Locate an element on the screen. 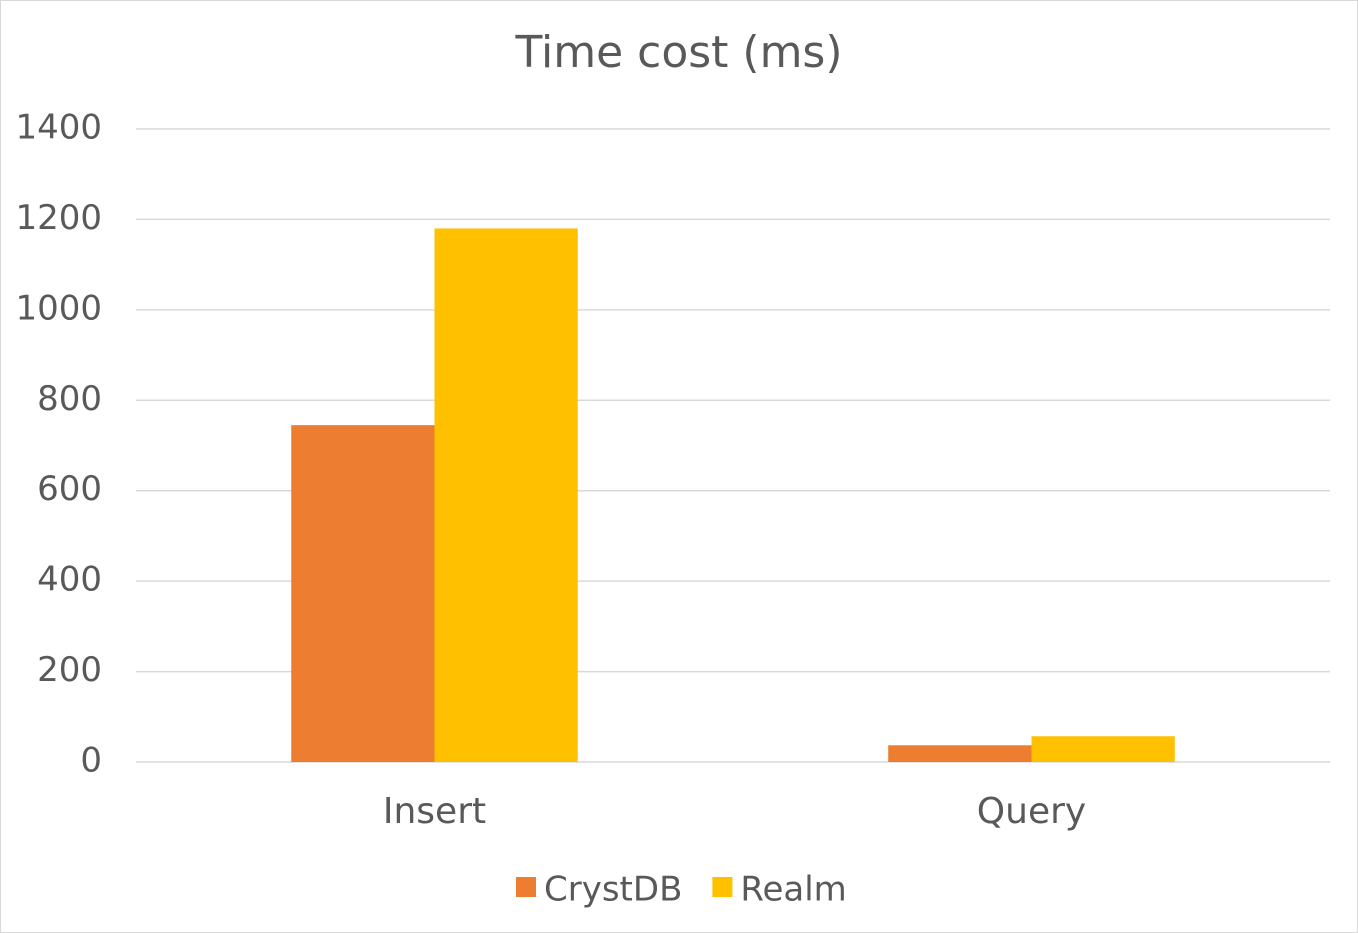  y-tick-label: 800 is located at coordinates (69, 399).